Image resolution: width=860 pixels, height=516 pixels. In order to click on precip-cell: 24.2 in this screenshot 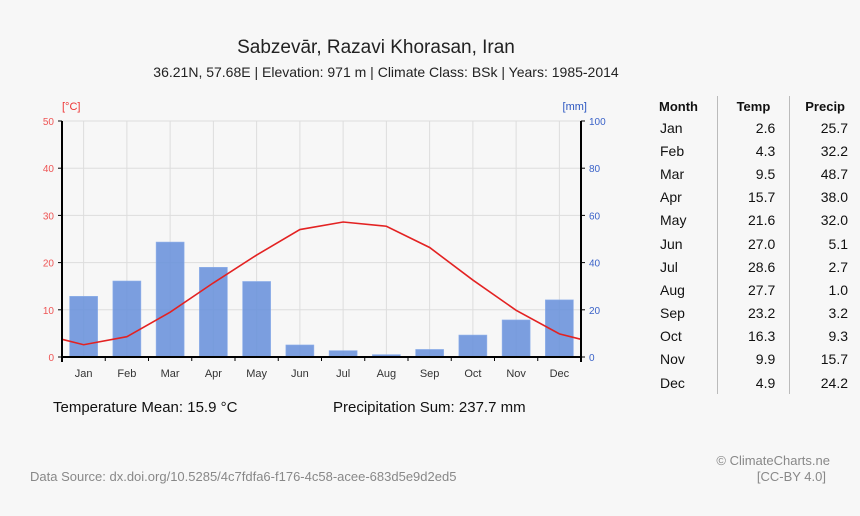, I will do `click(824, 383)`.